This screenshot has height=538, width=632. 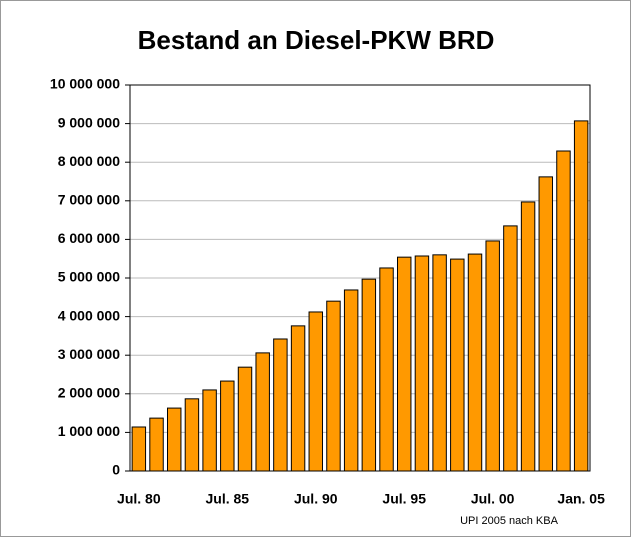 I want to click on y-tick-label: 2 000 000, so click(x=89, y=393).